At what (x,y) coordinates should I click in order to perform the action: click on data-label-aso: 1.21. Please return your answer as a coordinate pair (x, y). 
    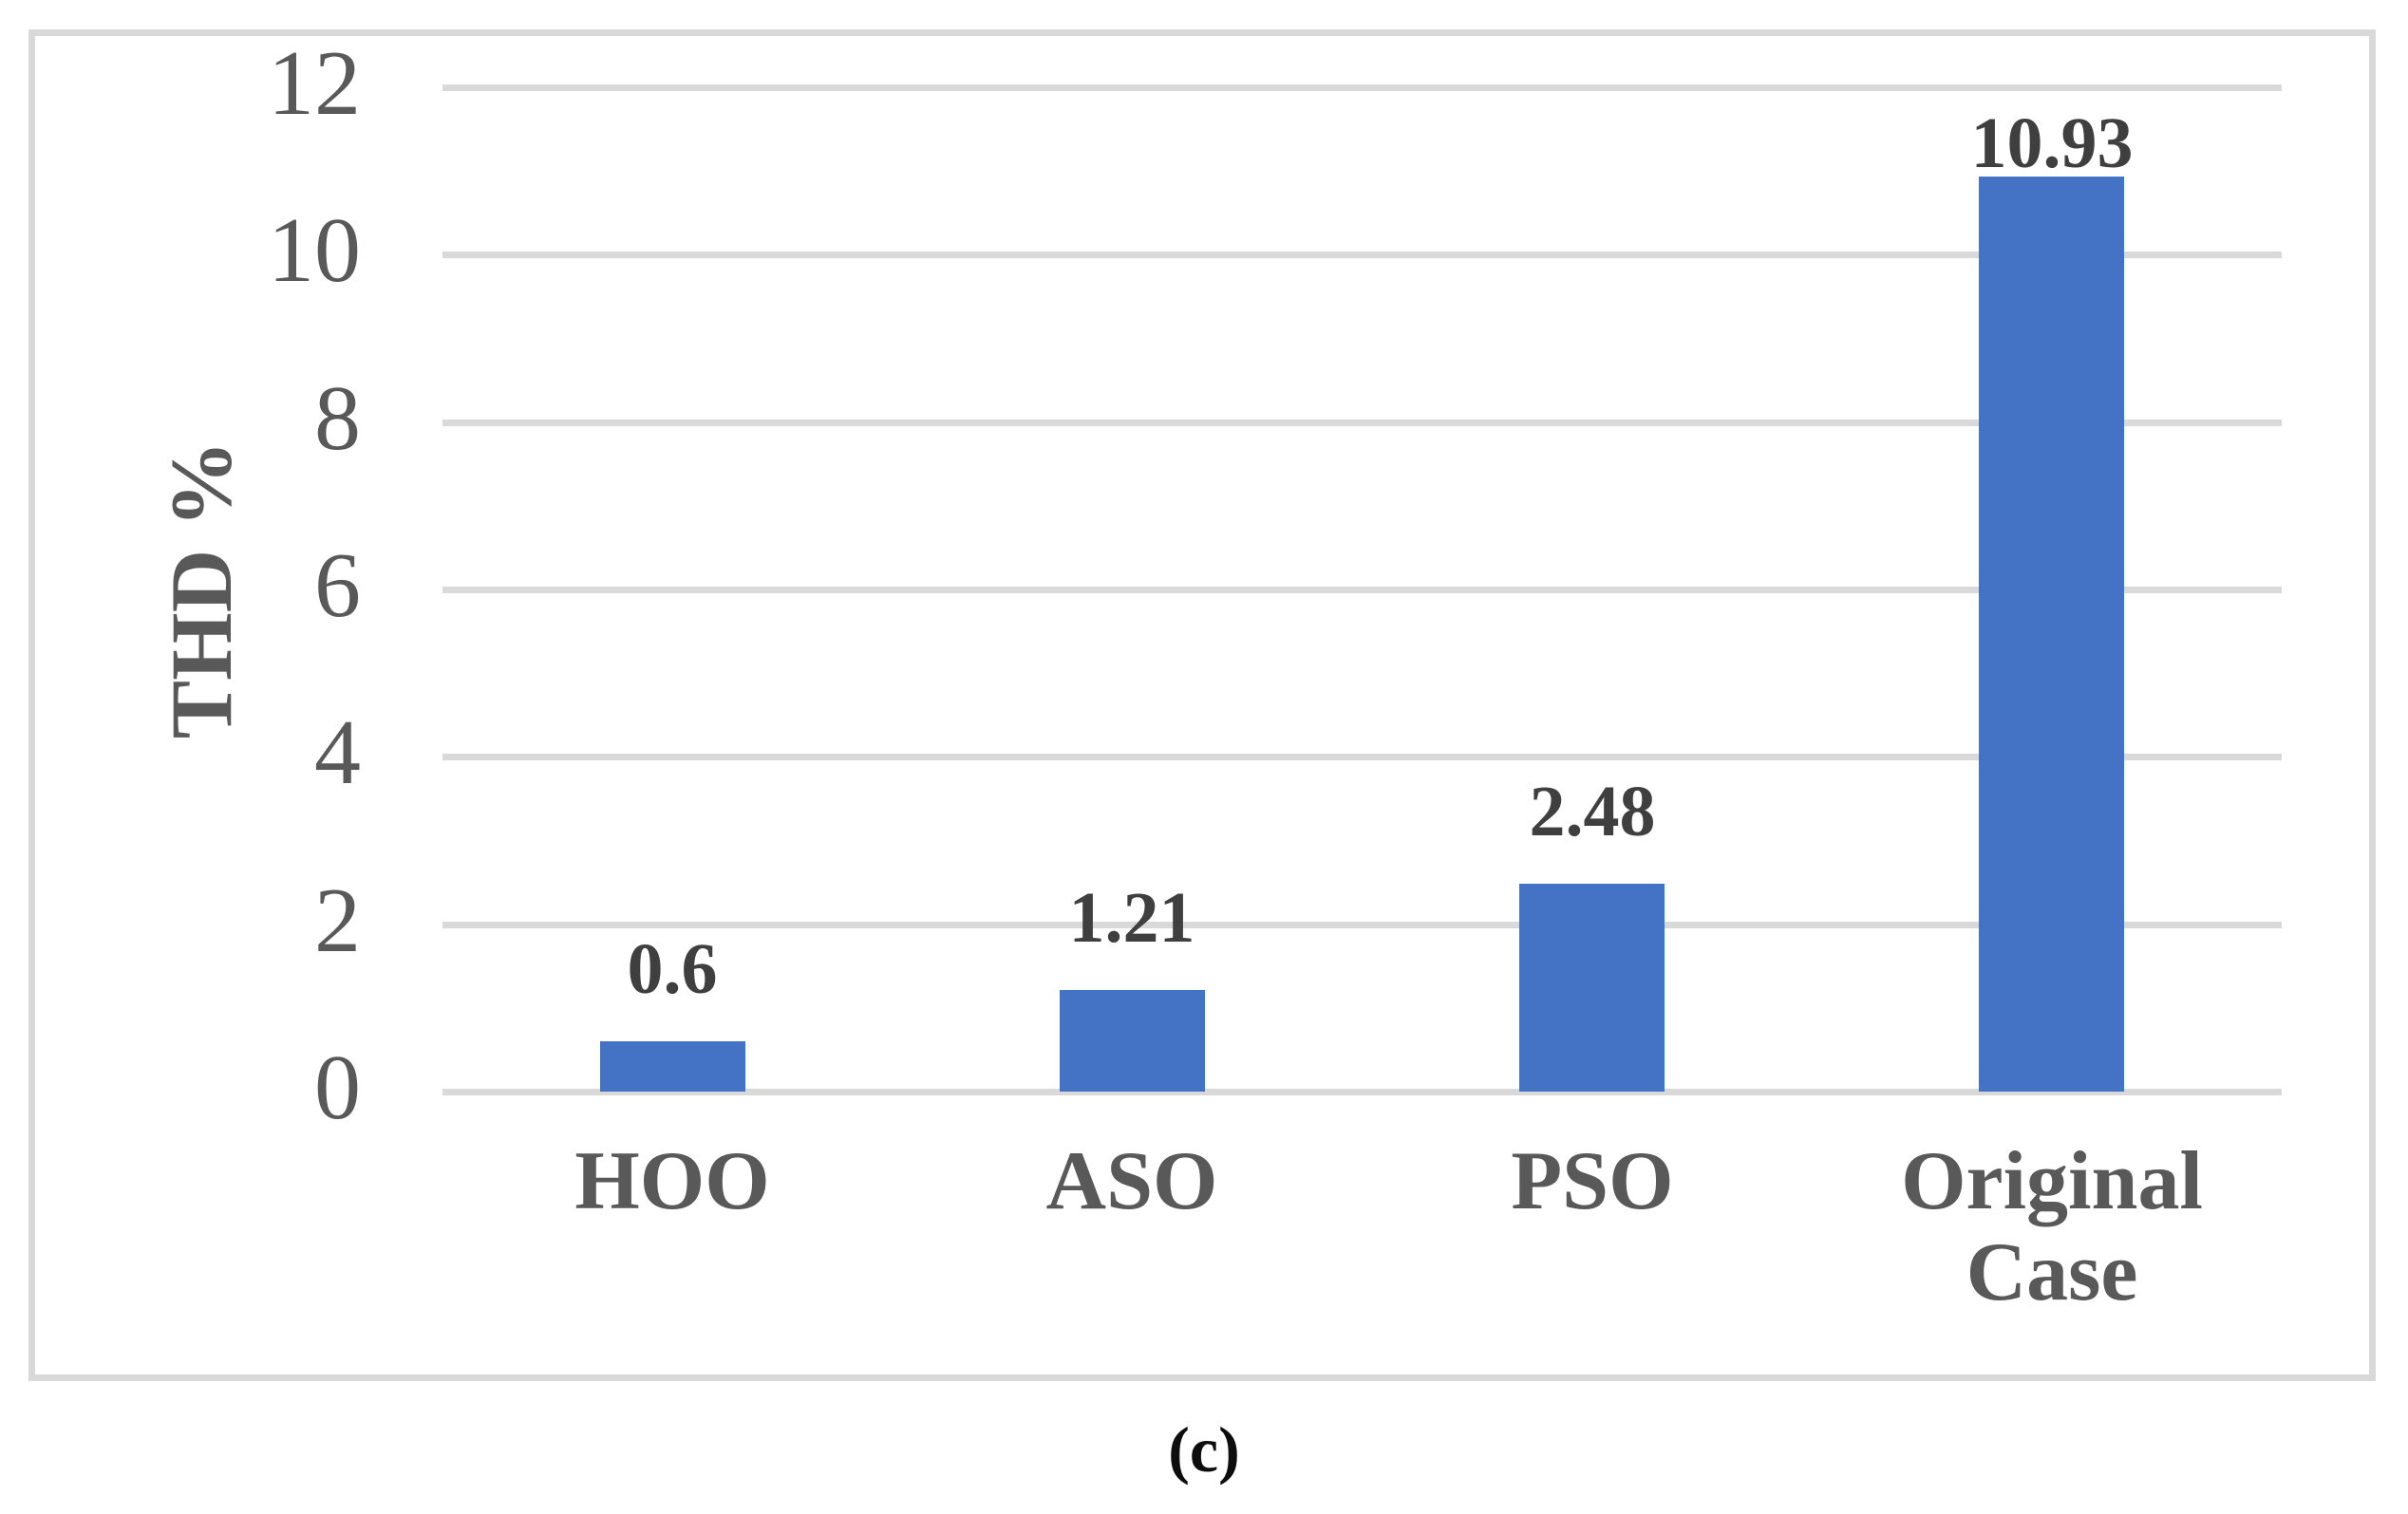
    Looking at the image, I should click on (1131, 918).